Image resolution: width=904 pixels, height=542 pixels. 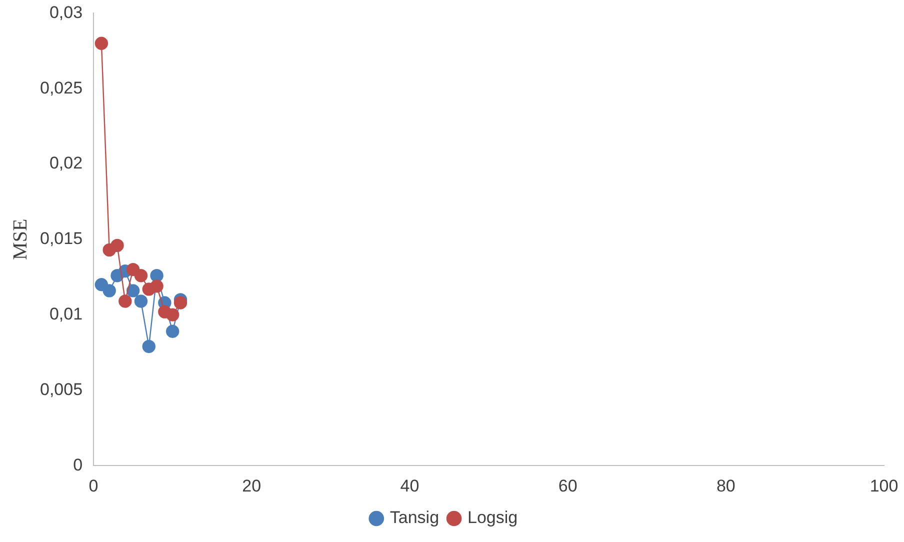 I want to click on x-tick-label: 80, so click(x=726, y=486).